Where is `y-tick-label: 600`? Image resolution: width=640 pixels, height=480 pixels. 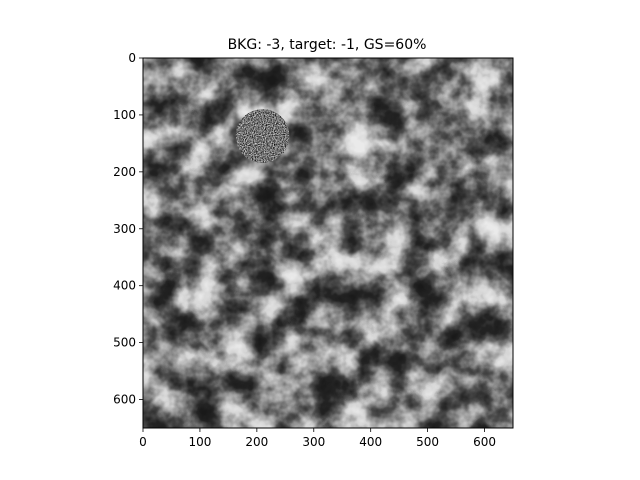
y-tick-label: 600 is located at coordinates (124, 400).